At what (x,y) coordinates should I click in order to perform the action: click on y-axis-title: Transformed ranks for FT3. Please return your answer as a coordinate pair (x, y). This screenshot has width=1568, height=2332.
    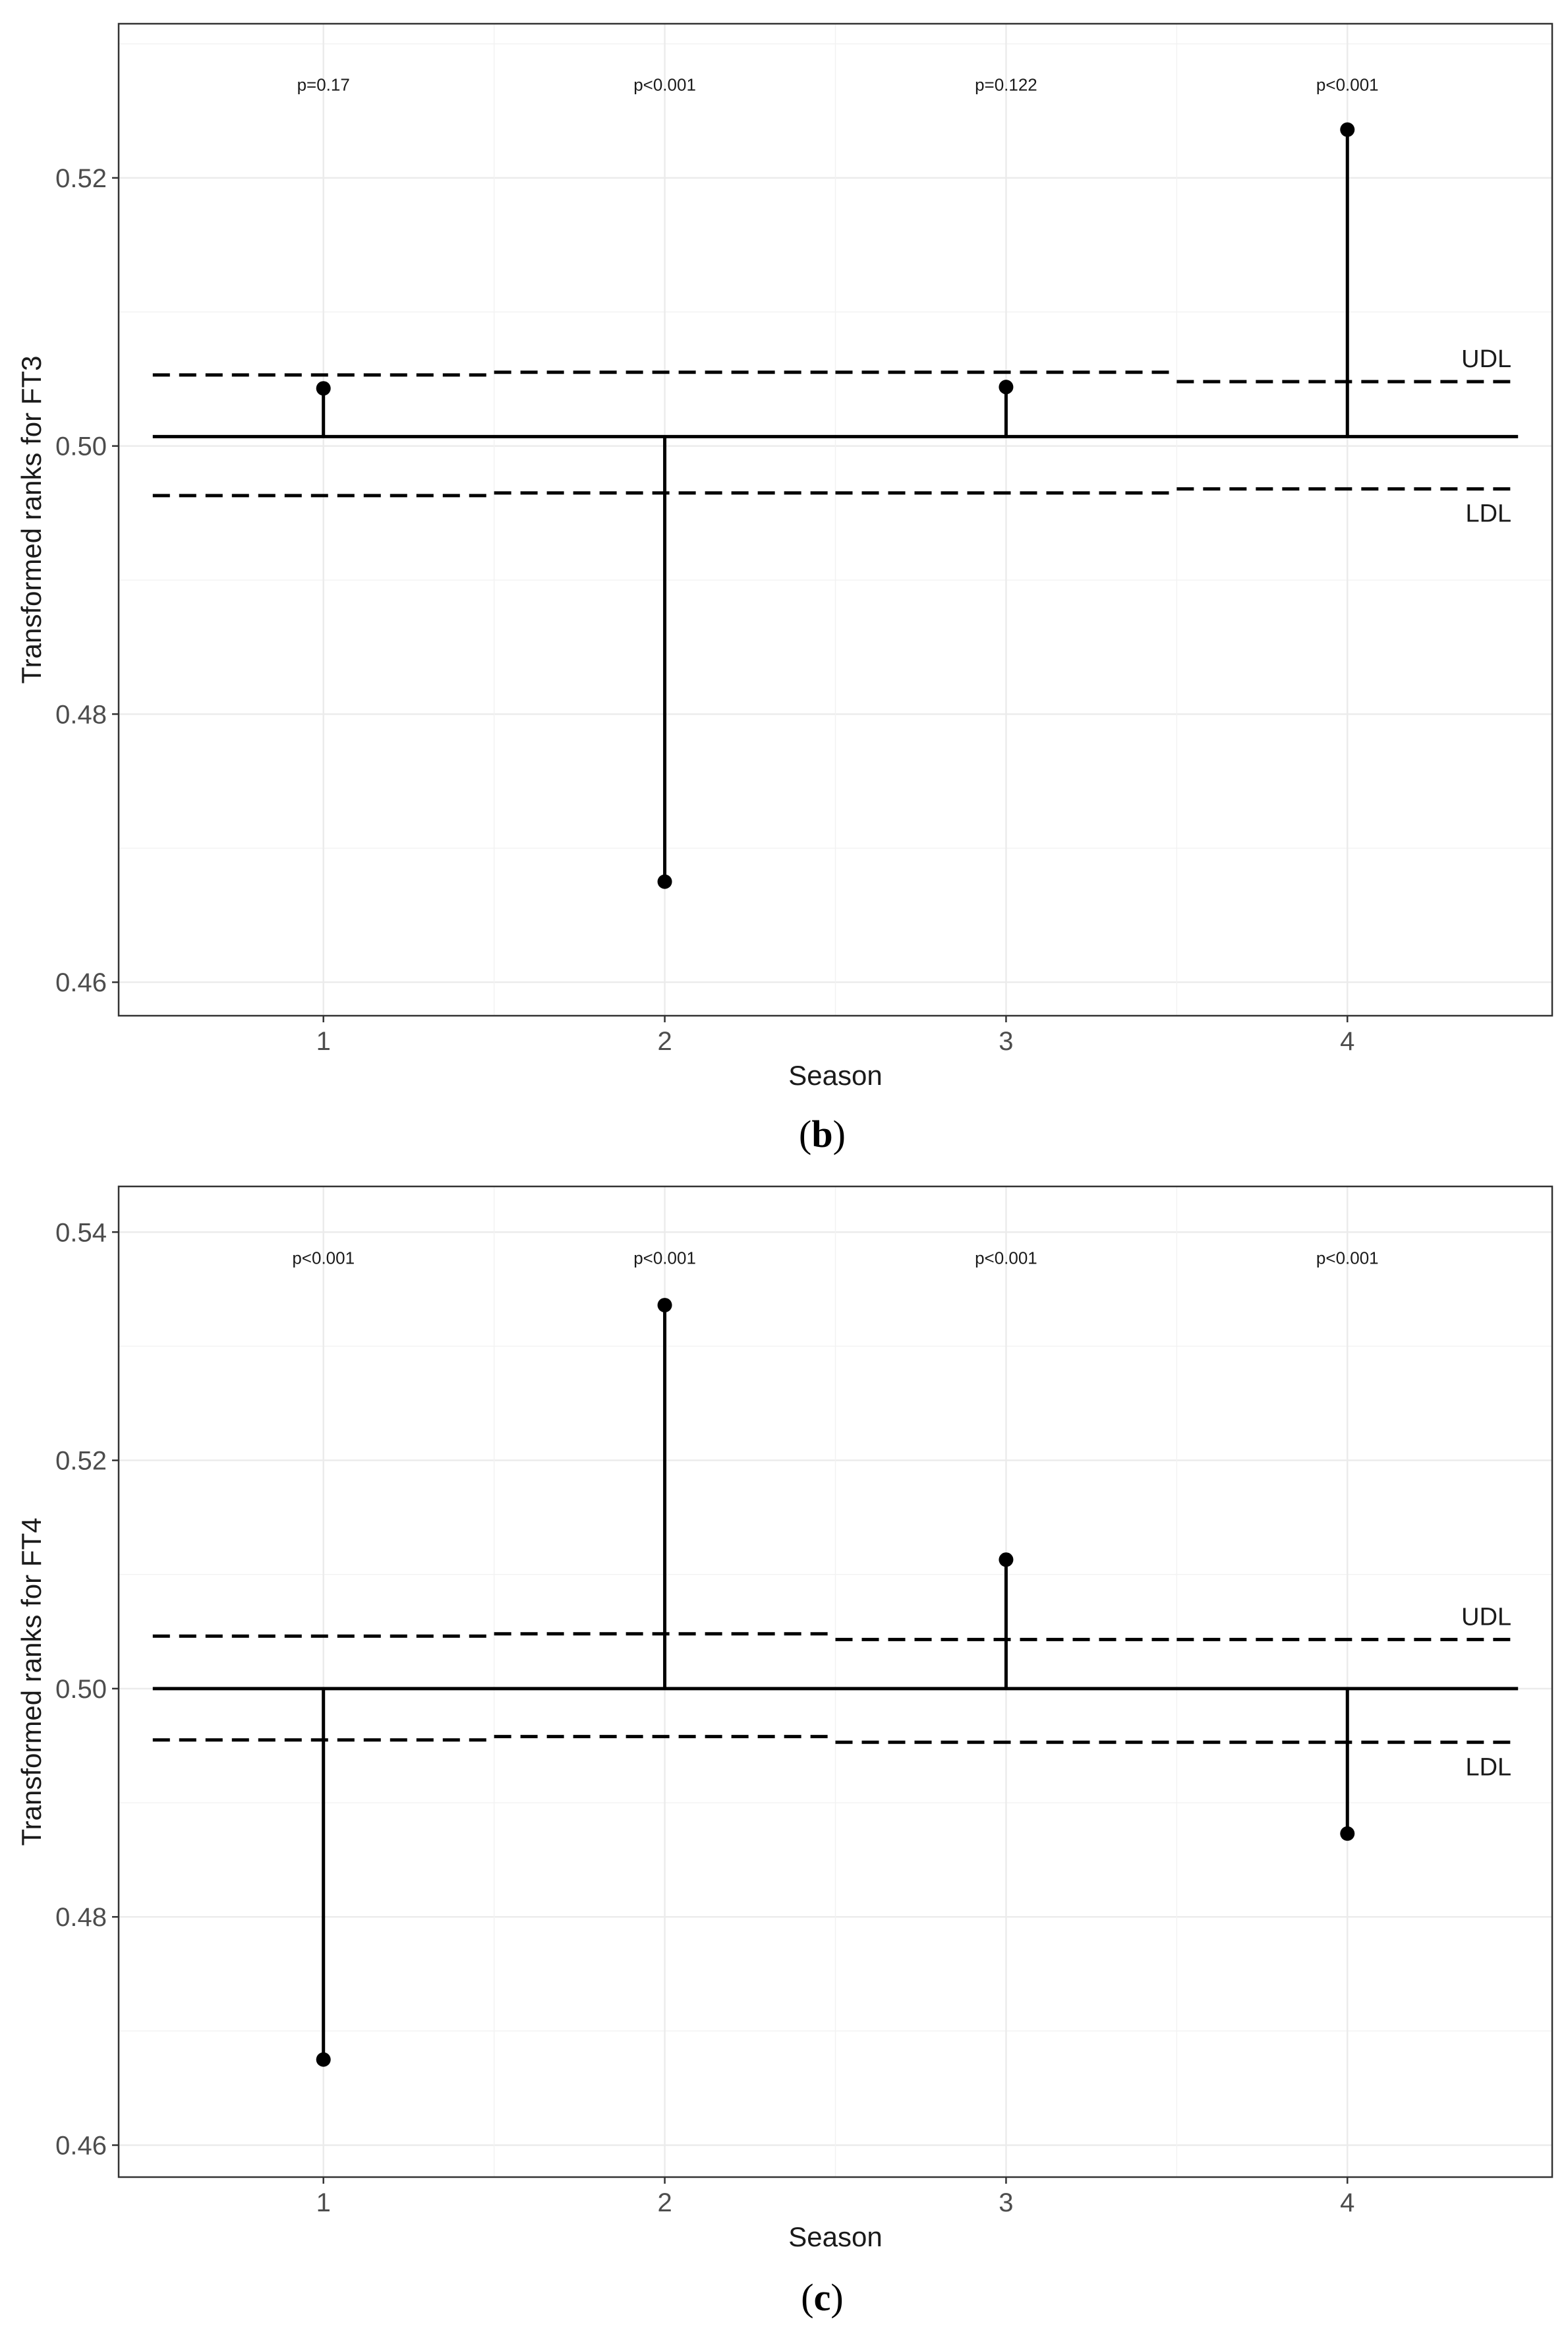
    Looking at the image, I should click on (31, 520).